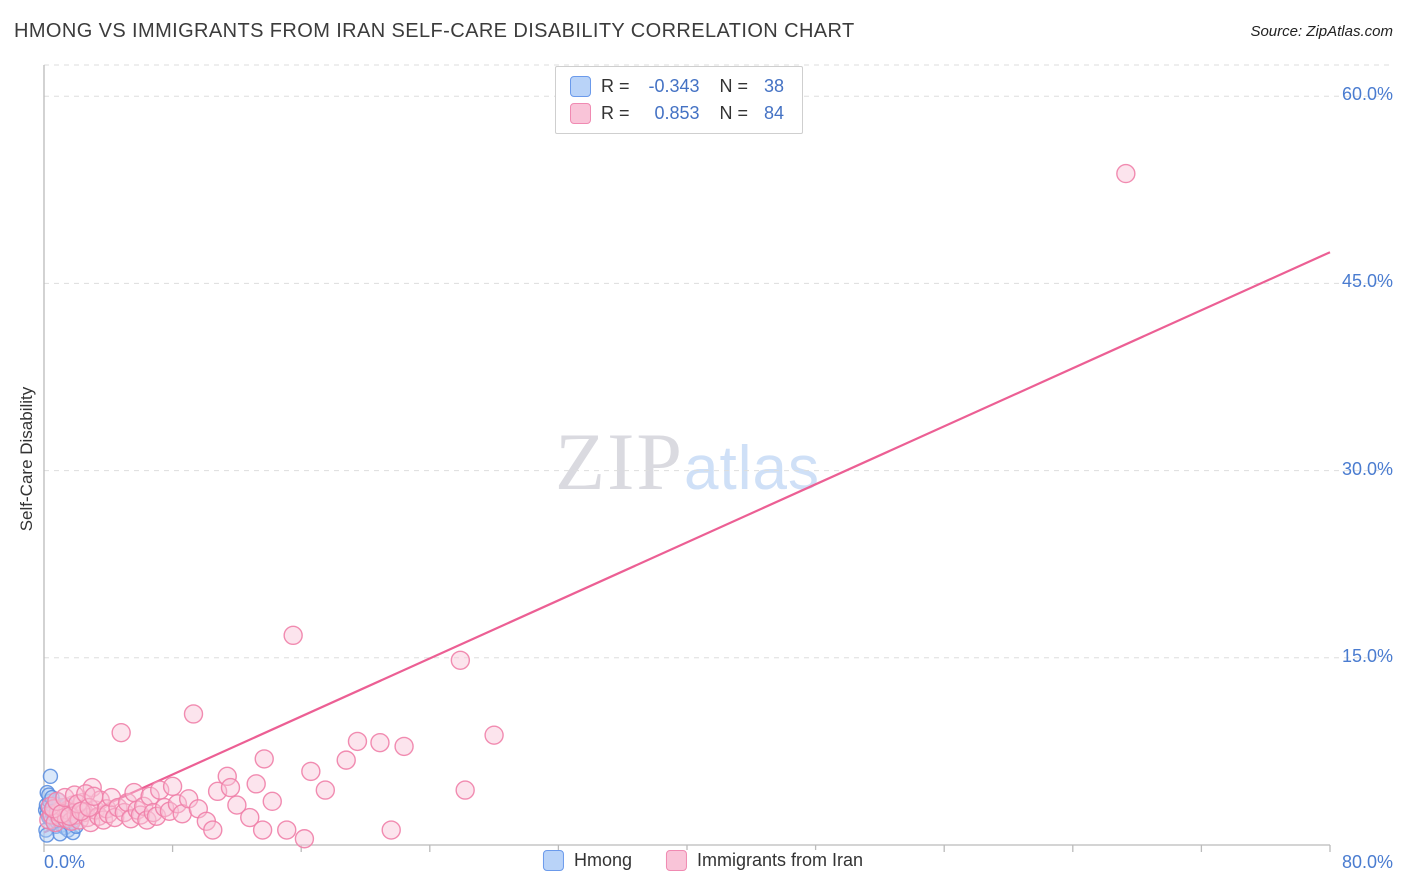  I want to click on iran-n-value: 84, so click(774, 113).